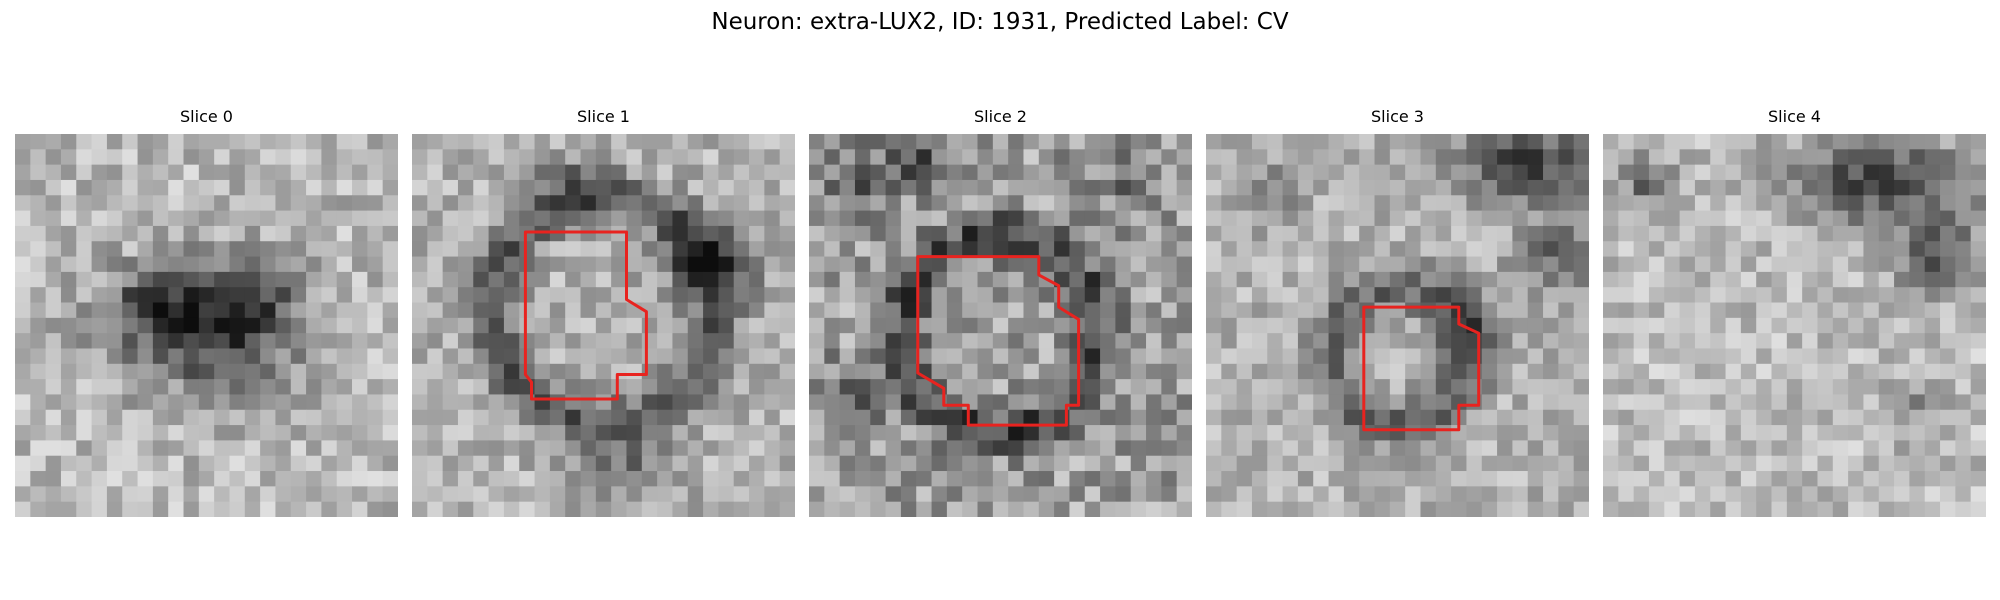 Image resolution: width=2000 pixels, height=600 pixels. I want to click on slice-panel-0: Slice 0, so click(206, 313).